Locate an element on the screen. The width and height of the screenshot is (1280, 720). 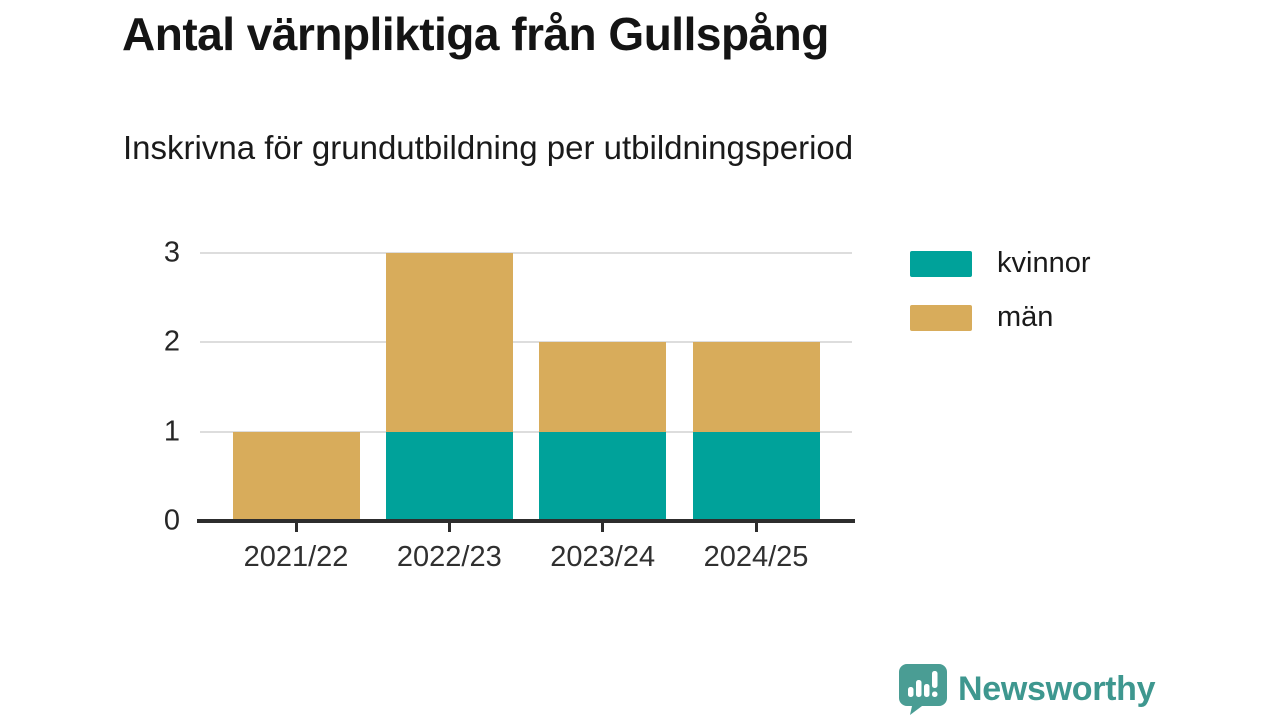
gridline-y2 is located at coordinates (526, 342).